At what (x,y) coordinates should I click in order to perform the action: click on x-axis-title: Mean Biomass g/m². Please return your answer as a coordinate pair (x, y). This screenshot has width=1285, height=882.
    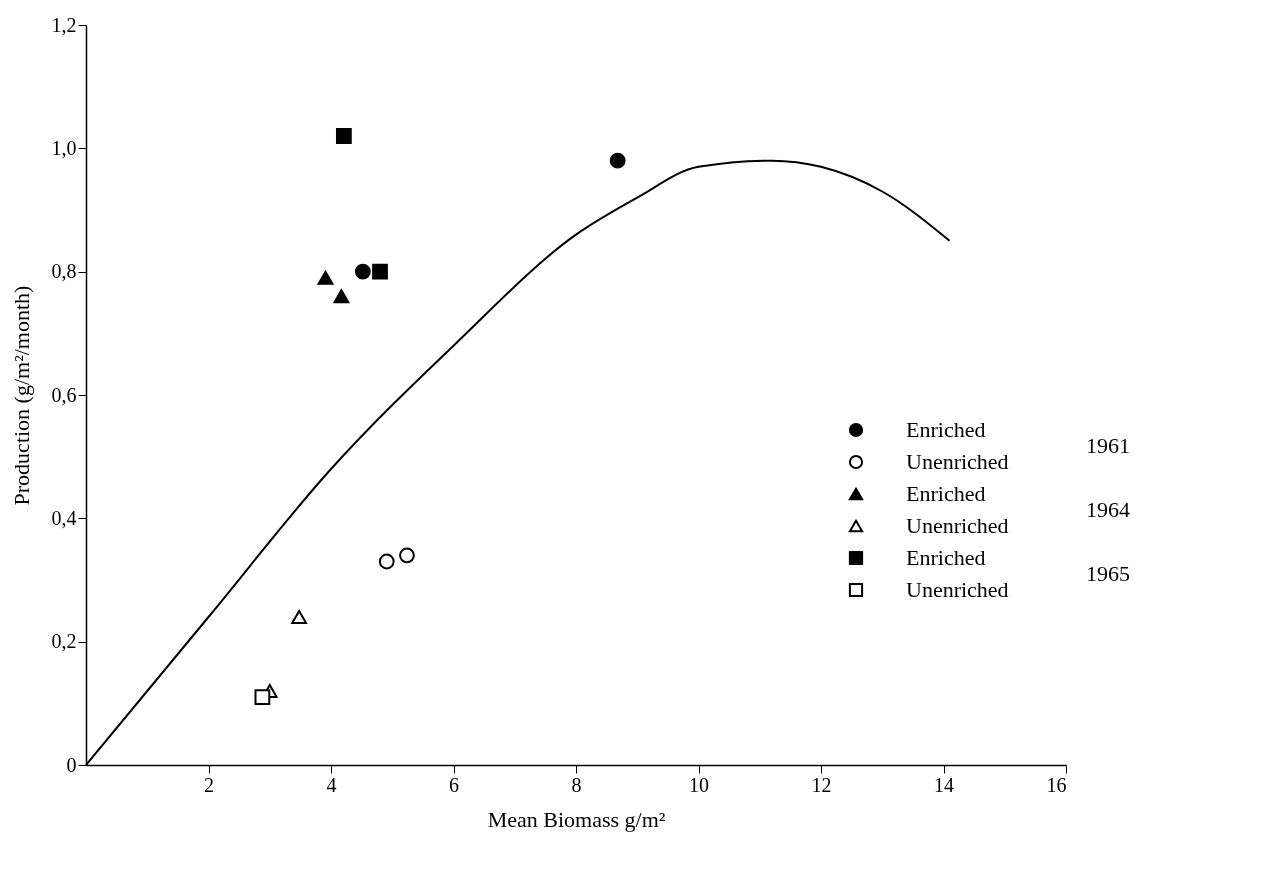
    Looking at the image, I should click on (576, 819).